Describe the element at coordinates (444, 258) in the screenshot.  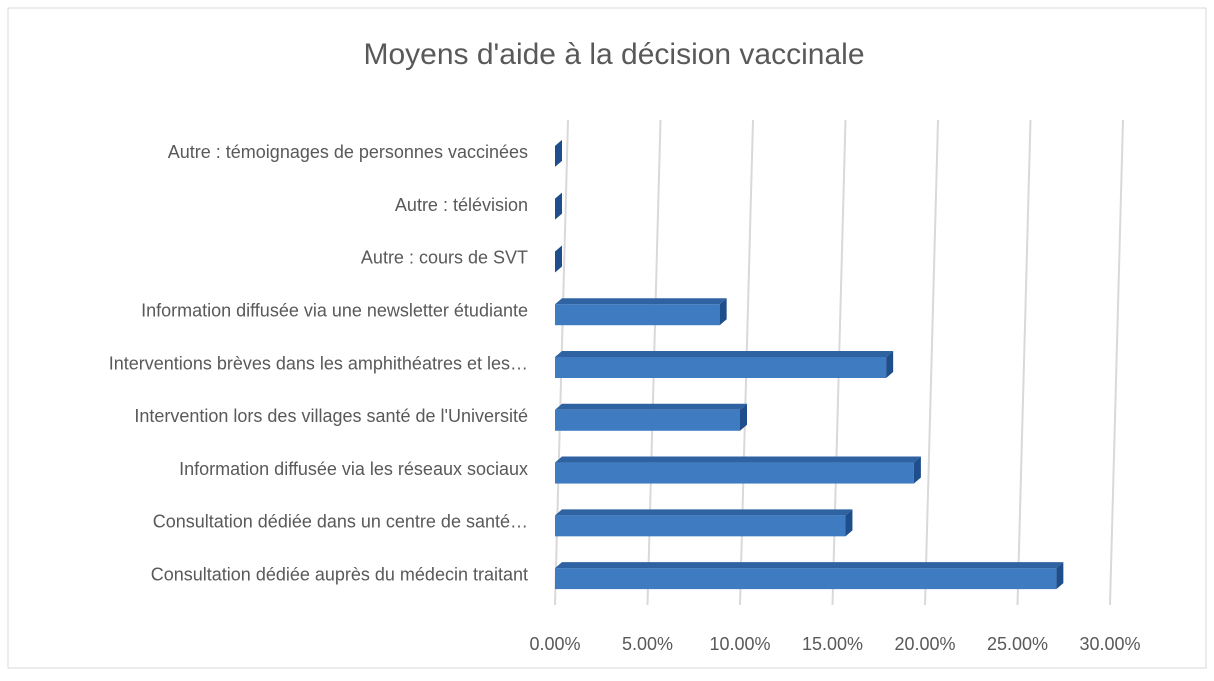
I see `y-tick-label: Autre : cours de SVT` at that location.